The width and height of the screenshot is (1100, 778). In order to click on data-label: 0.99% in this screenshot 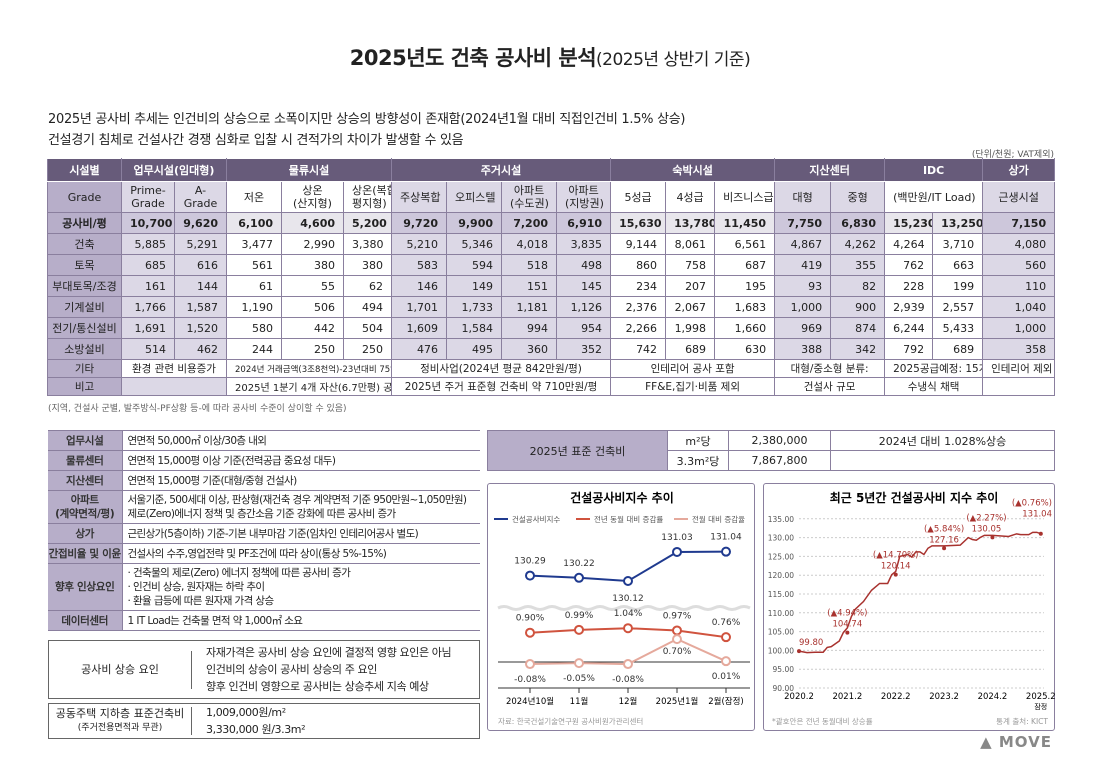, I will do `click(579, 616)`.